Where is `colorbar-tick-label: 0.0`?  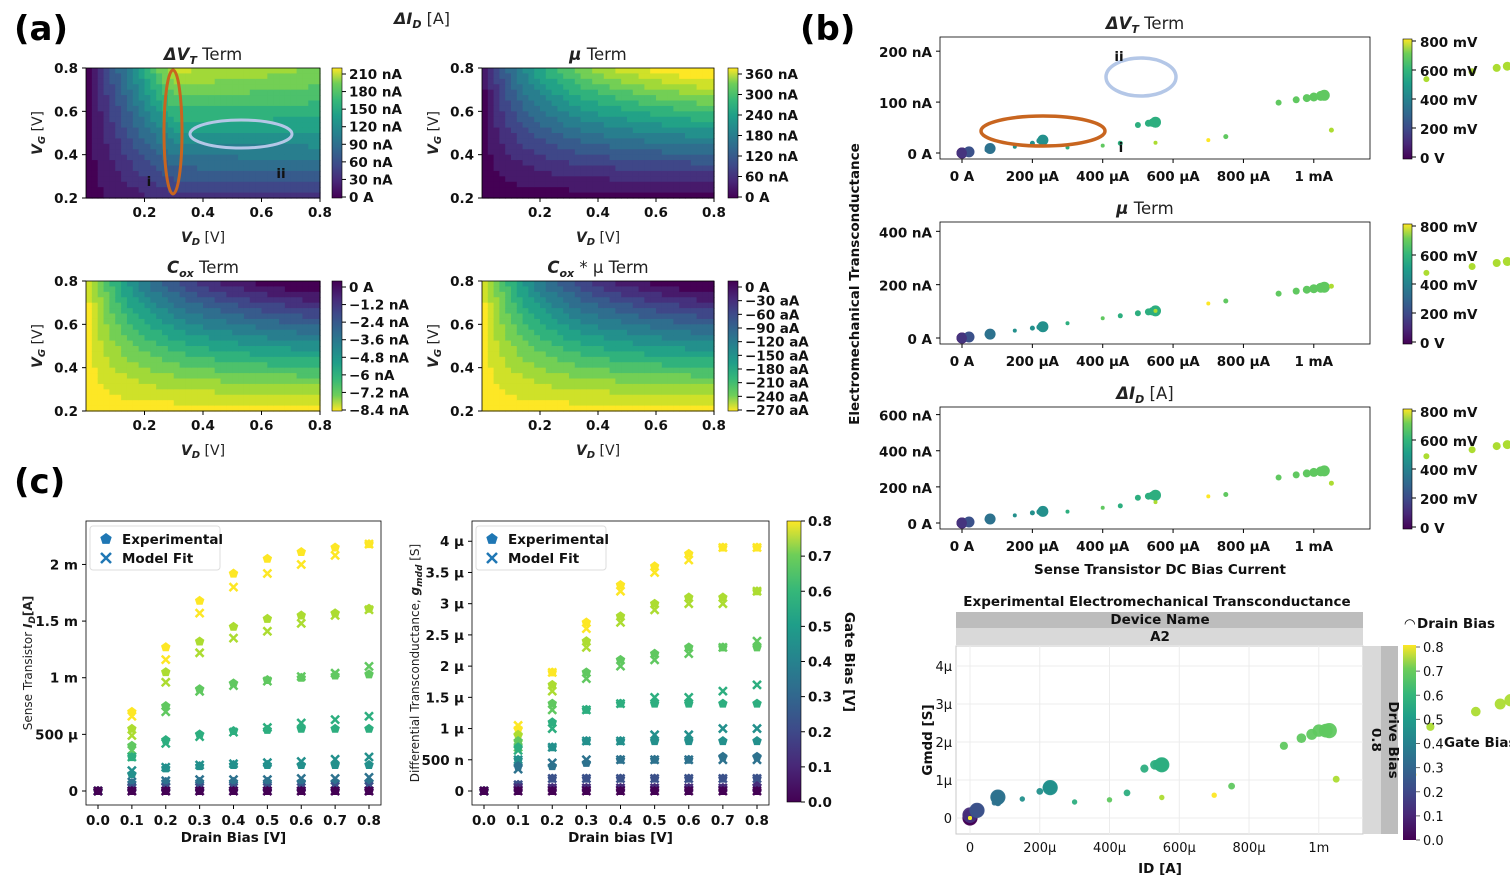 colorbar-tick-label: 0.0 is located at coordinates (1433, 841).